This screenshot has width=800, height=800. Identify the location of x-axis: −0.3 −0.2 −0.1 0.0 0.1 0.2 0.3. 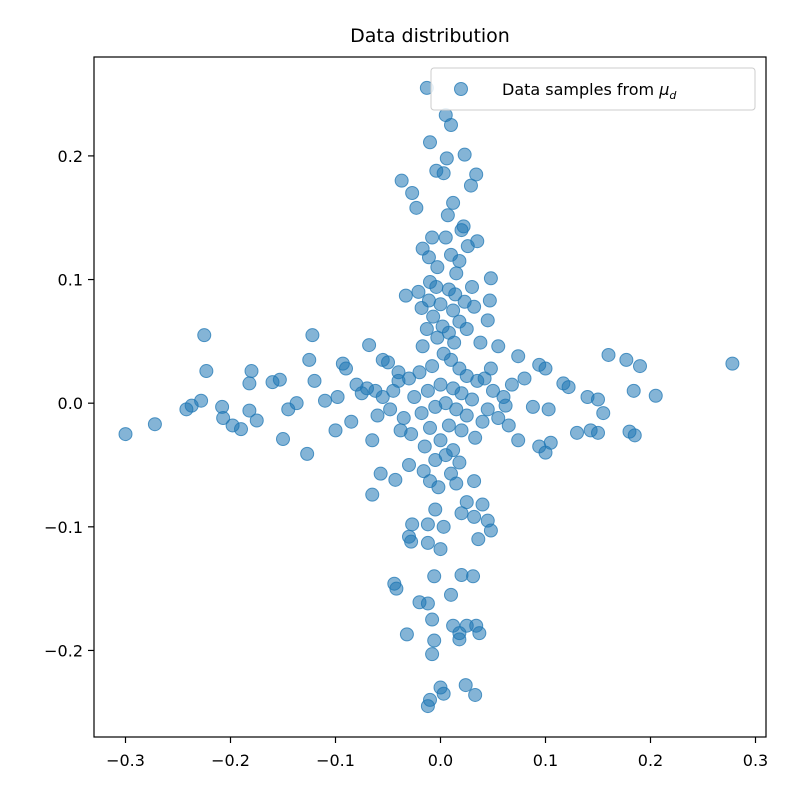
(437, 753).